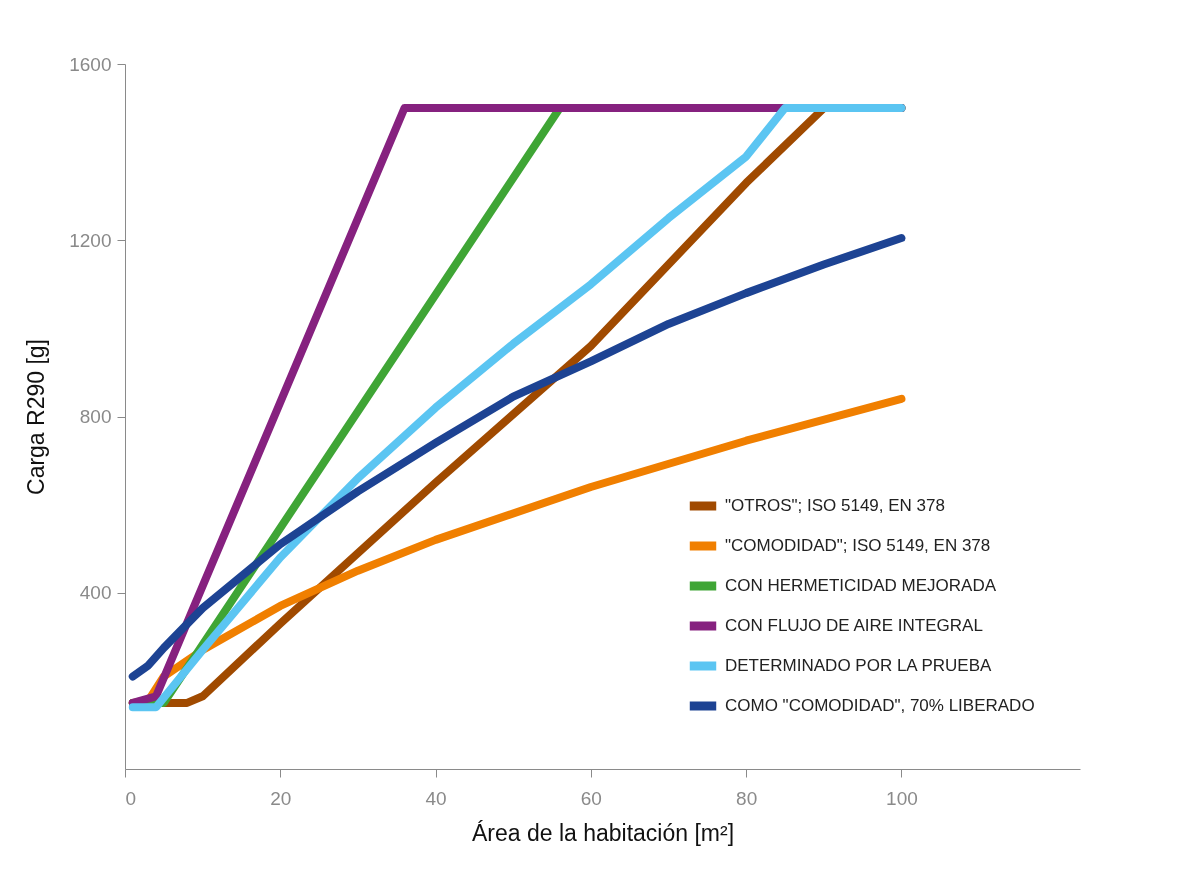 The image size is (1190, 876). Describe the element at coordinates (281, 798) in the screenshot. I see `x-tick-label: 20` at that location.